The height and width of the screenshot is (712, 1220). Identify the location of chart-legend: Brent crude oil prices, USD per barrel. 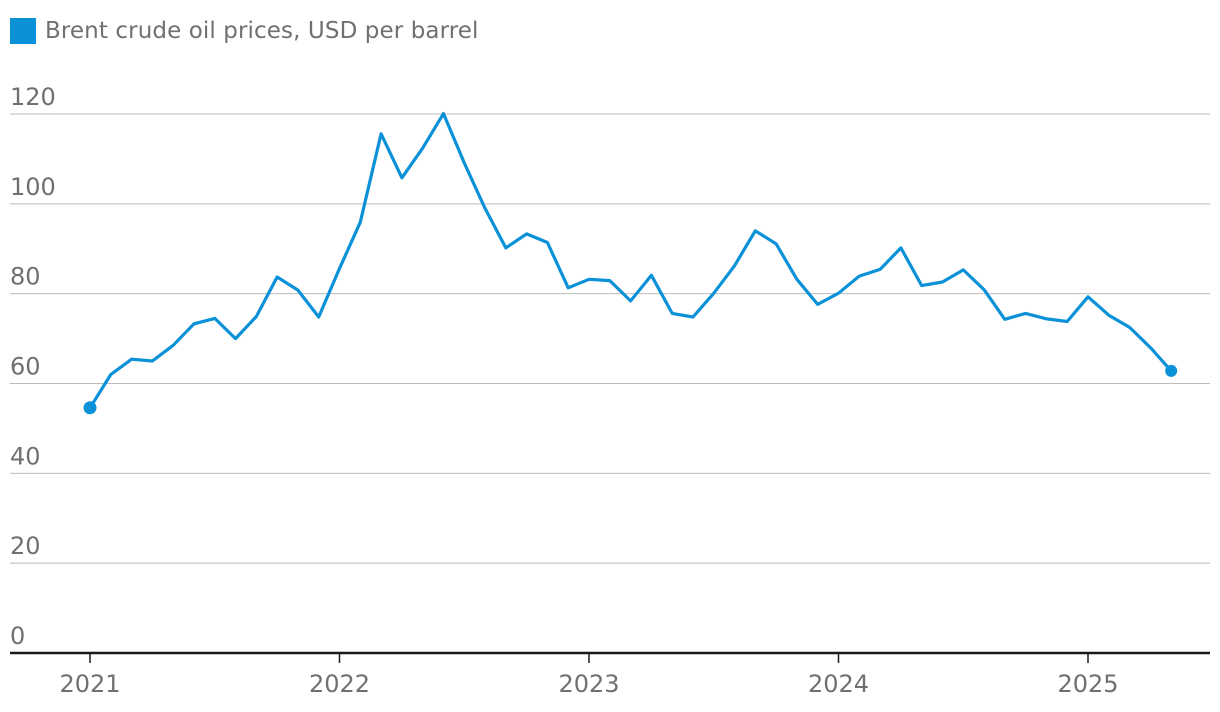
(244, 31).